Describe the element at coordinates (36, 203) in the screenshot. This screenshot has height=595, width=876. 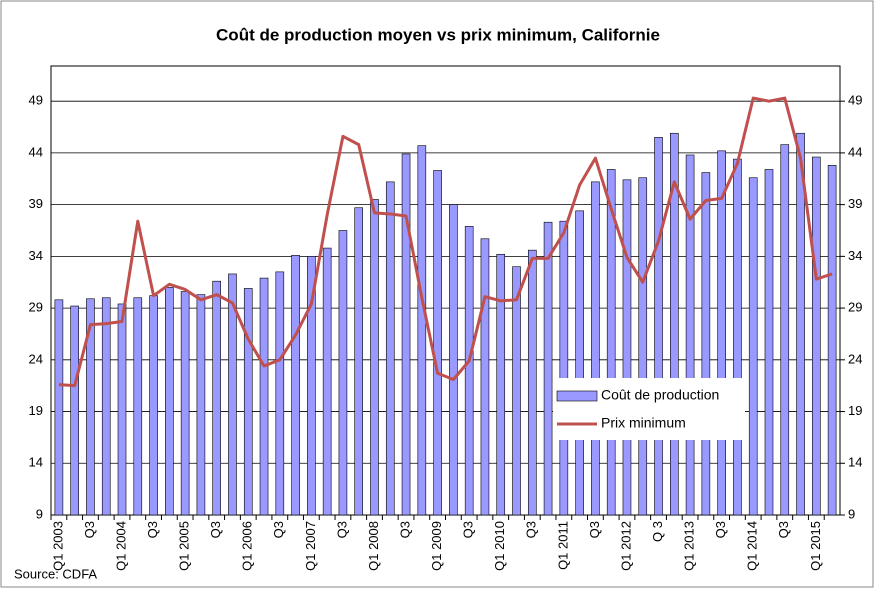
I see `y-tick-label: 39` at that location.